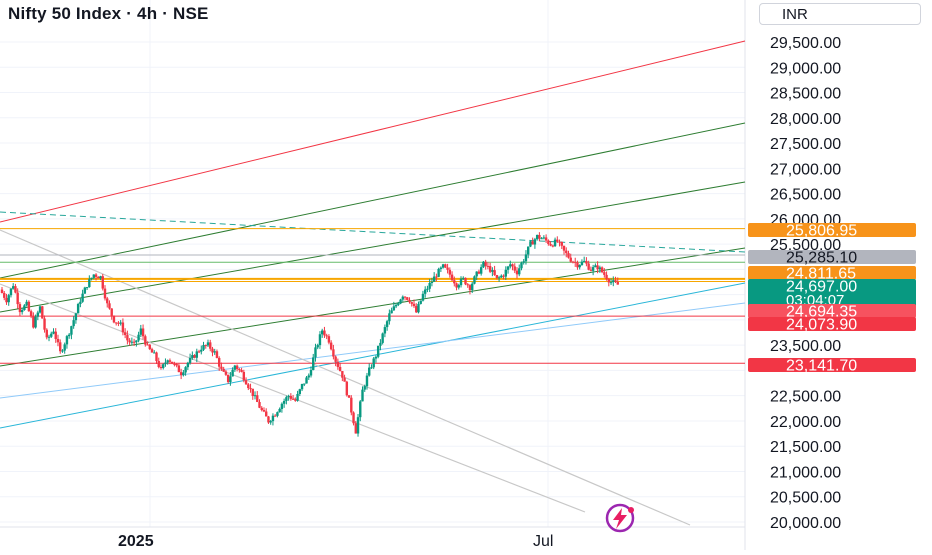  Describe the element at coordinates (805, 346) in the screenshot. I see `y-tick-label: 23,500.00` at that location.